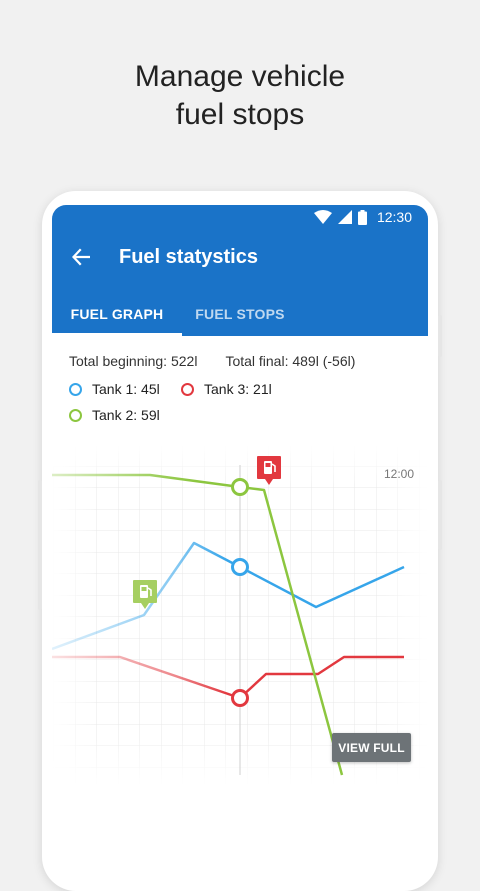  I want to click on time-label: 12:00, so click(399, 474).